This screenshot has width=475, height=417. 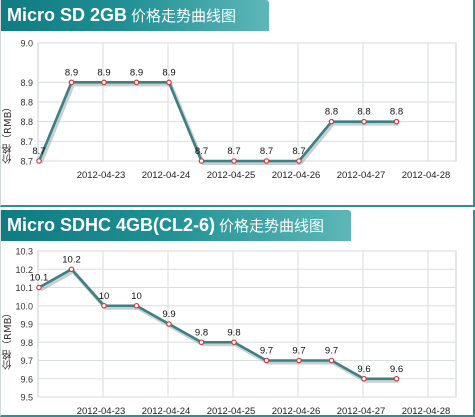 What do you see at coordinates (67, 15) in the screenshot?
I see `chart-title: Micro SD 2GB` at bounding box center [67, 15].